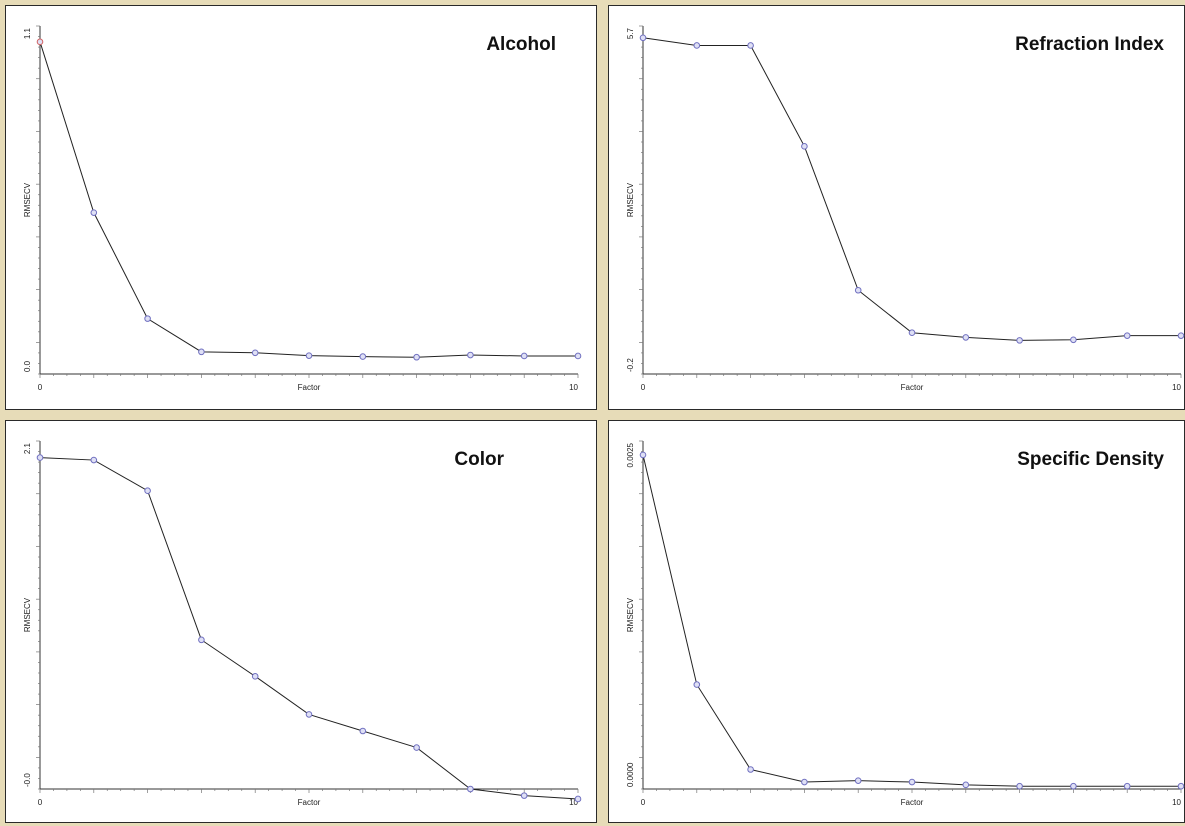 The image size is (1185, 826). What do you see at coordinates (27, 448) in the screenshot?
I see `y-tick-label: 2.1` at bounding box center [27, 448].